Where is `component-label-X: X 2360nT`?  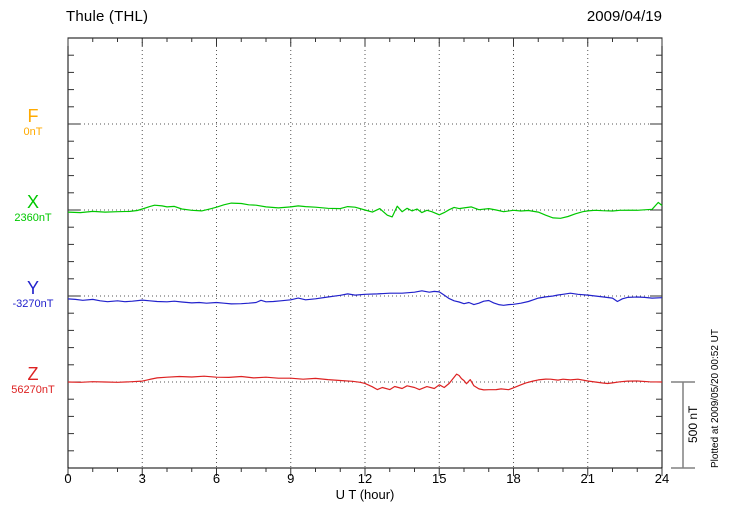
component-label-X: X 2360nT is located at coordinates (33, 209).